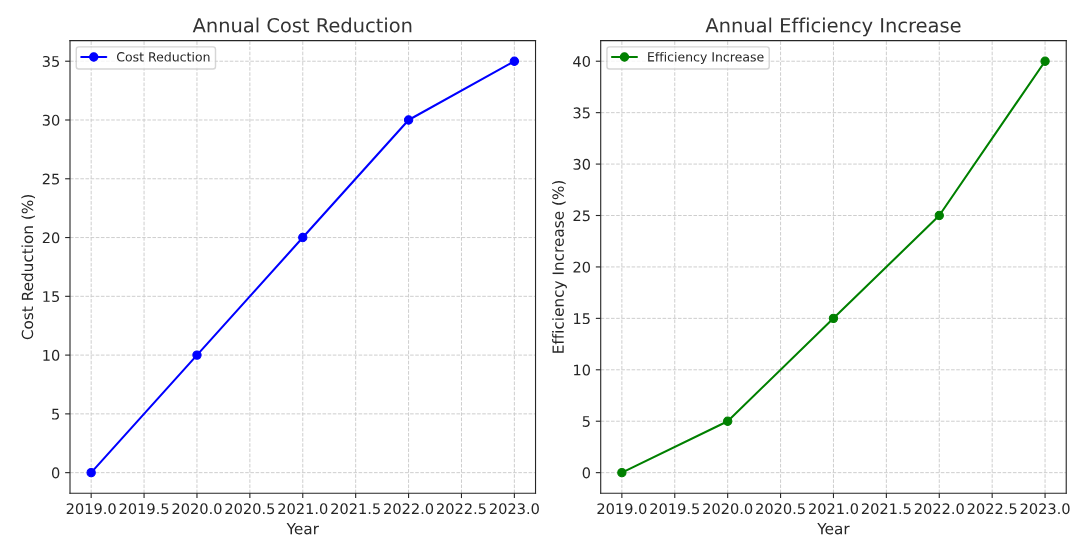 This screenshot has height=542, width=1077. I want to click on chart-title: Annual Cost Reduction, so click(302, 25).